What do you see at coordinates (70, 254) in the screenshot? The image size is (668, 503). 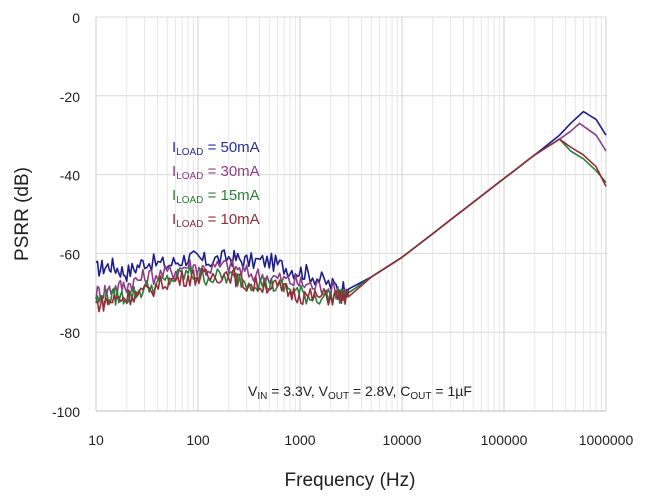 I see `y-tick-label: -60` at bounding box center [70, 254].